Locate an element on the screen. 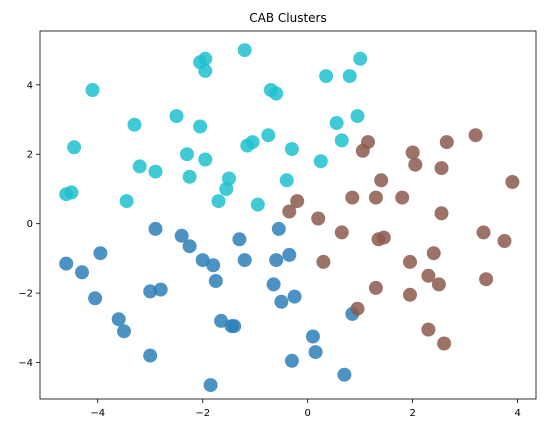  x-axis: −4 −2 0 2 4 is located at coordinates (305, 409).